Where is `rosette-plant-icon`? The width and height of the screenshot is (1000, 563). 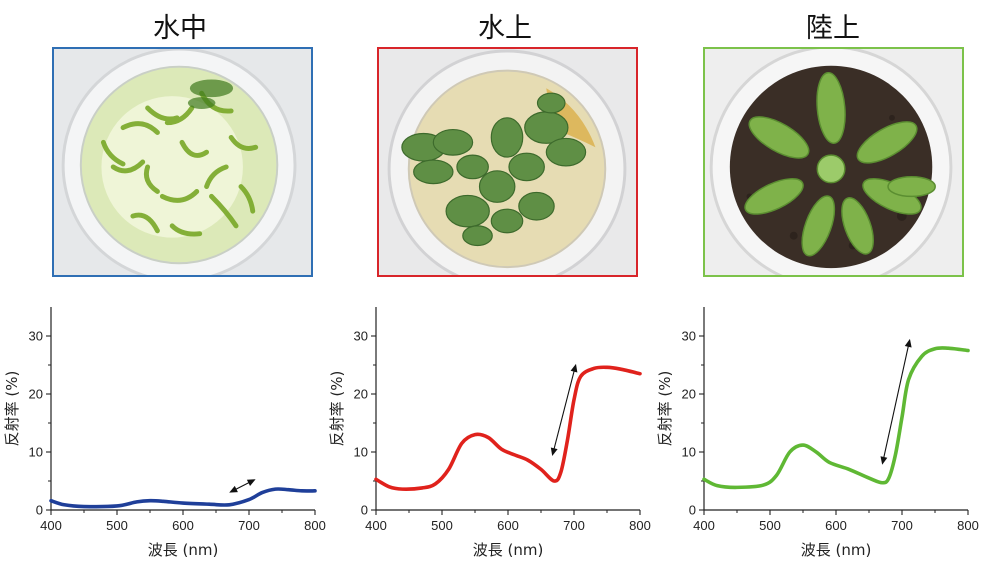
rosette-plant-icon is located at coordinates (833, 162).